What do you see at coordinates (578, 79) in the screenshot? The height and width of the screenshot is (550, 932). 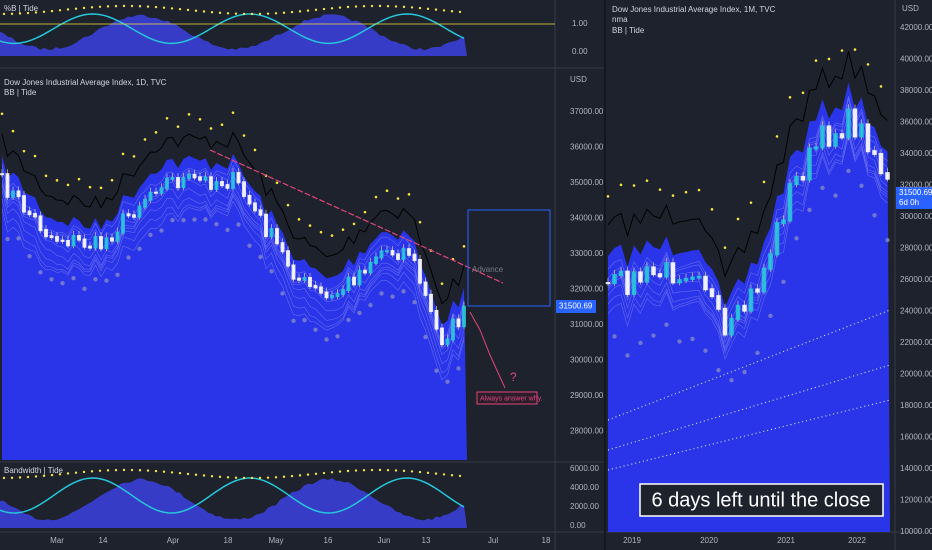 I see `currency: USD` at bounding box center [578, 79].